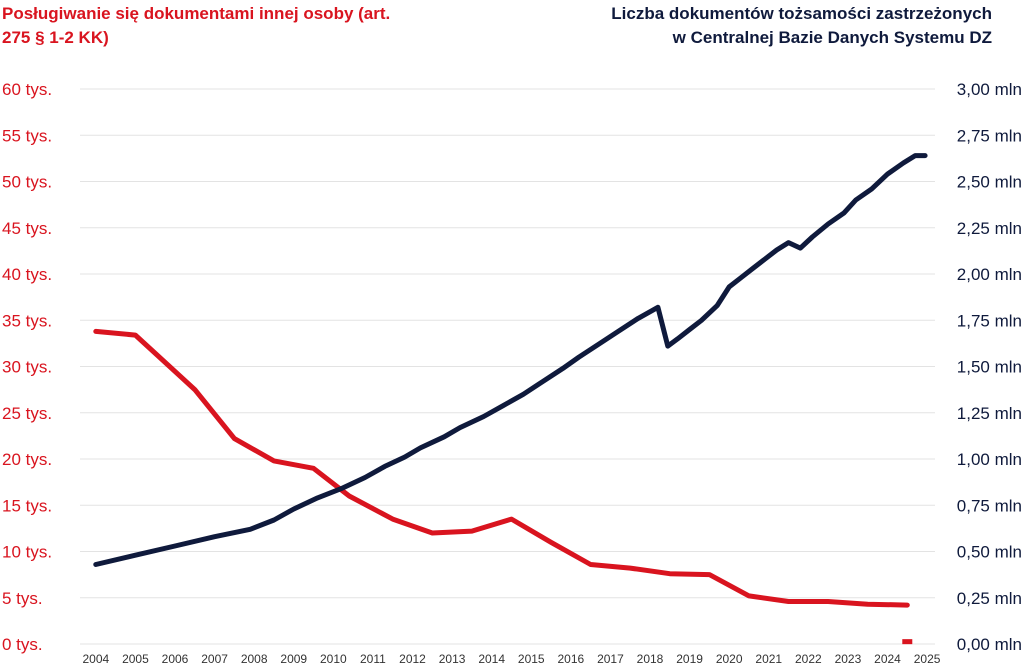 The image size is (1024, 667). I want to click on x-tick-label: 2017, so click(610, 659).